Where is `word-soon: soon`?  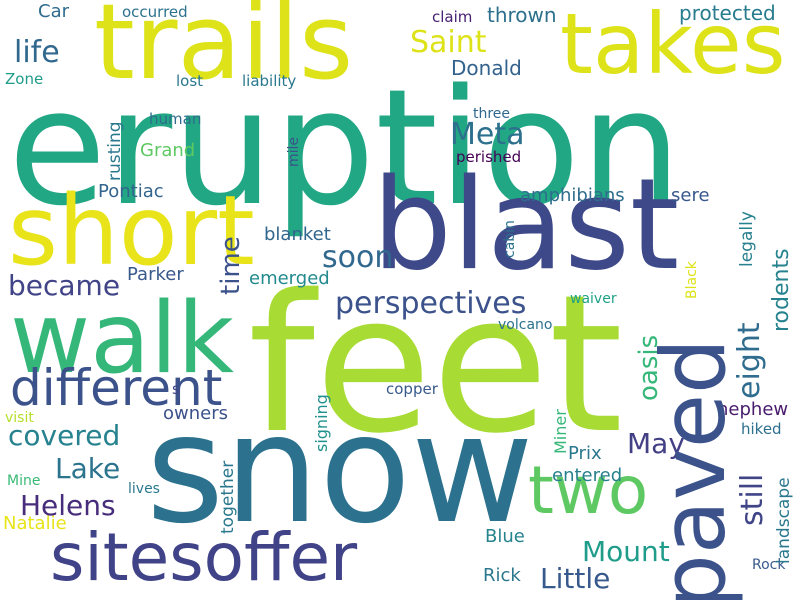 word-soon: soon is located at coordinates (358, 257).